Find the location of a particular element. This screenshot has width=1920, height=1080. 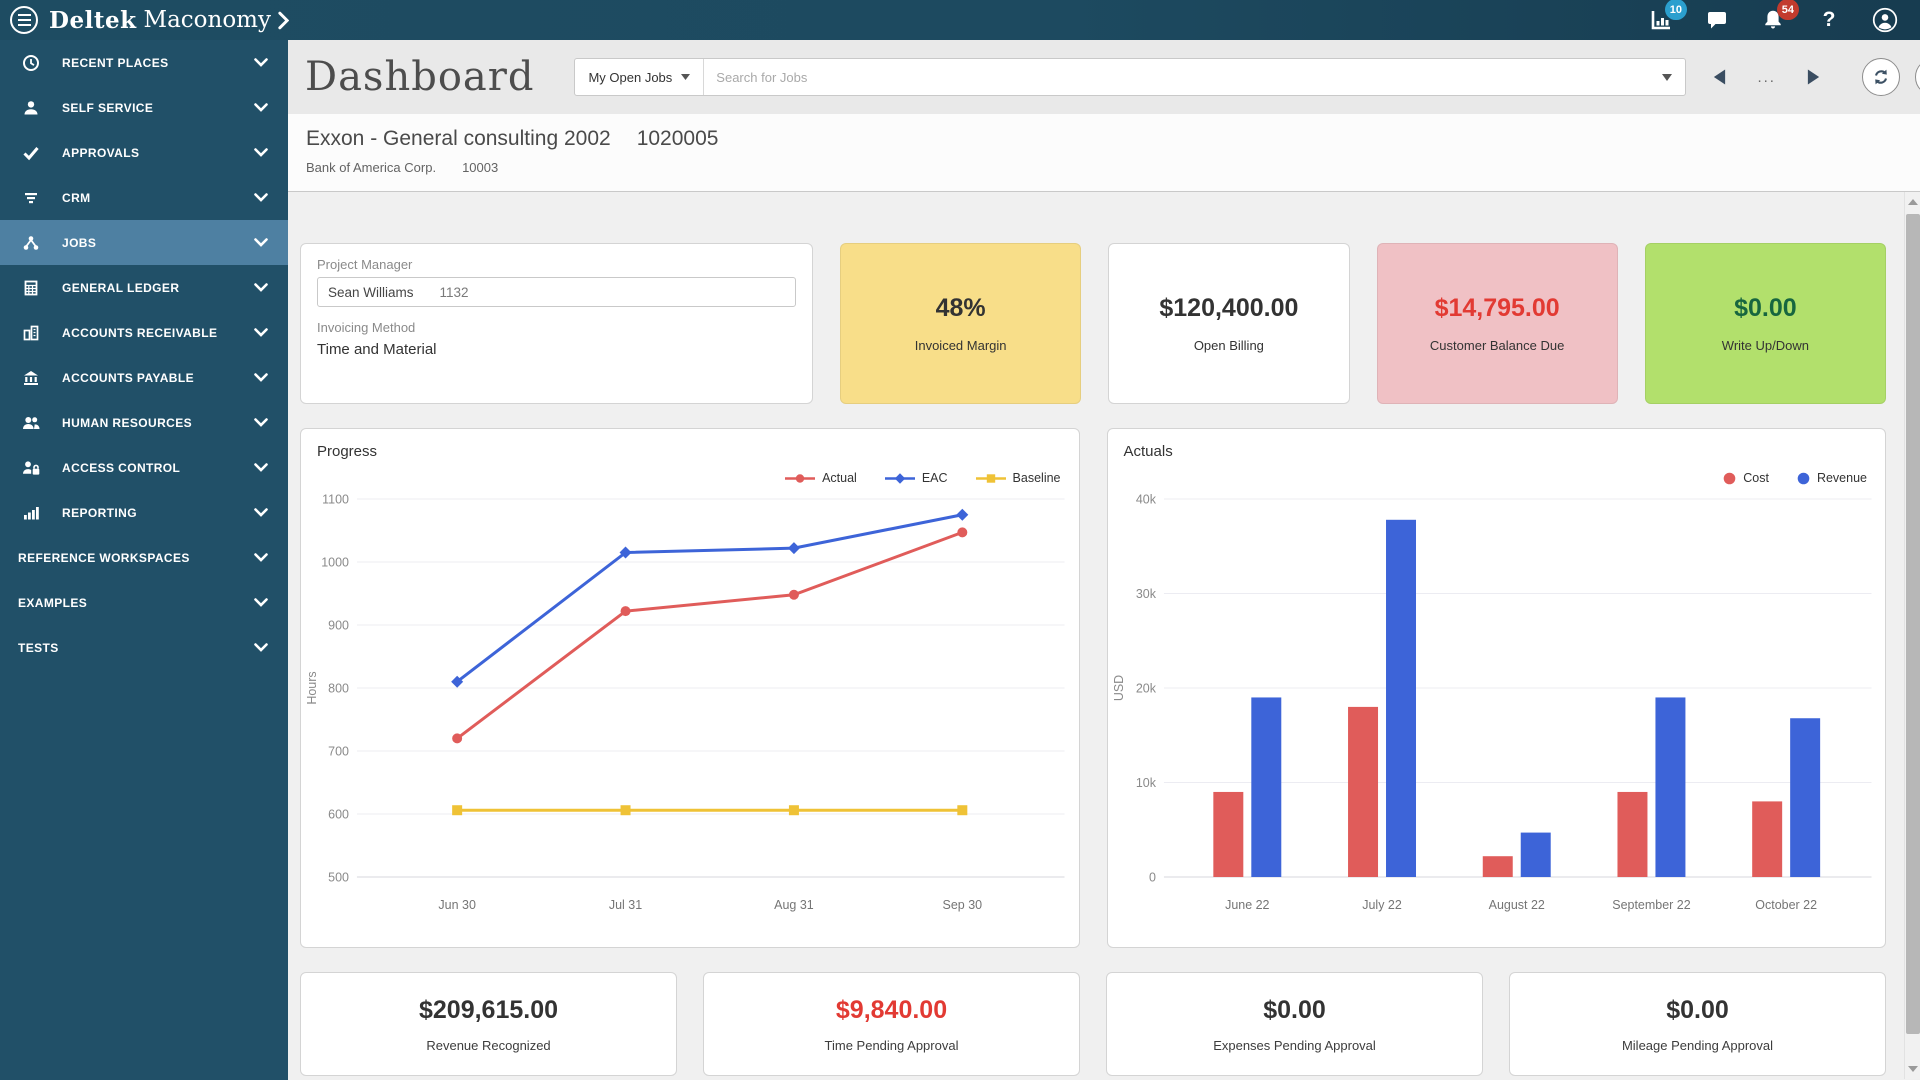

help-icon: ? is located at coordinates (1829, 19).